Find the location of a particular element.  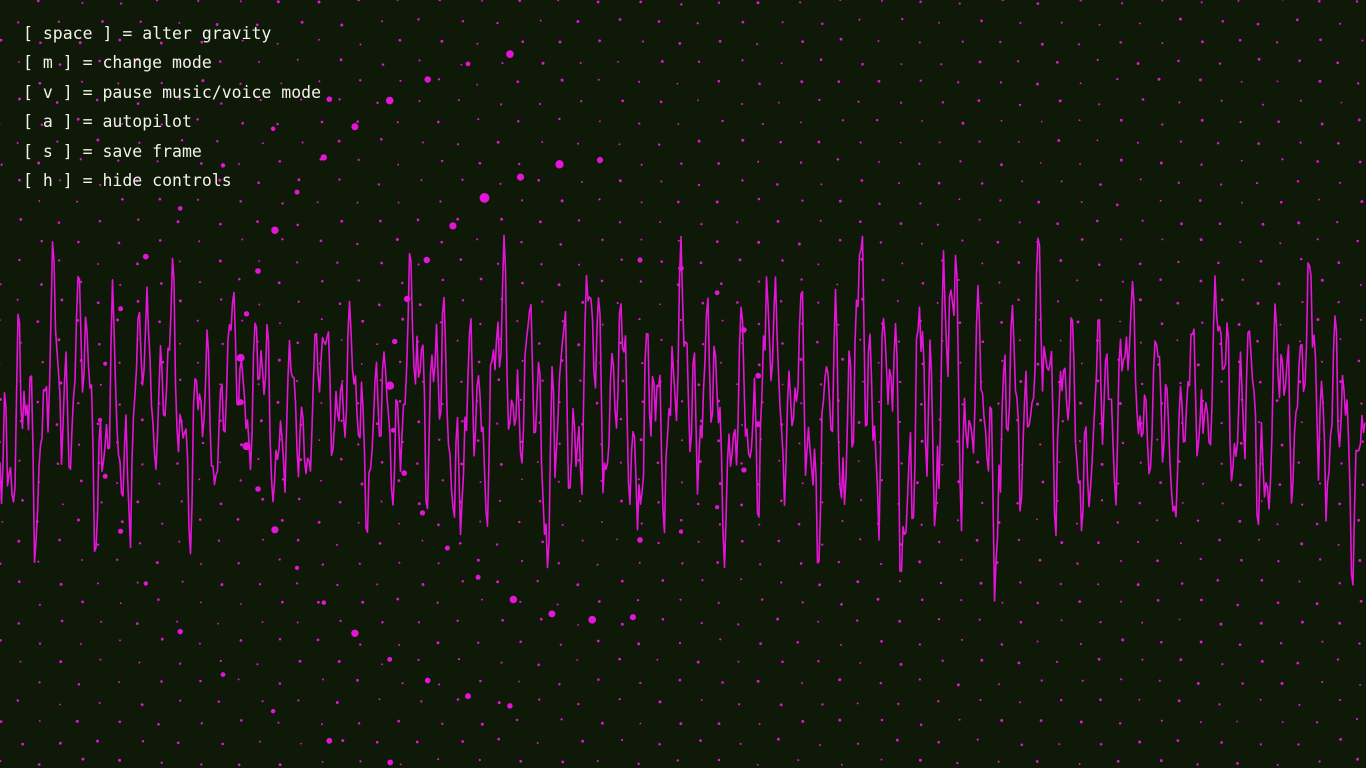

control-action: alter gravity is located at coordinates (207, 33).